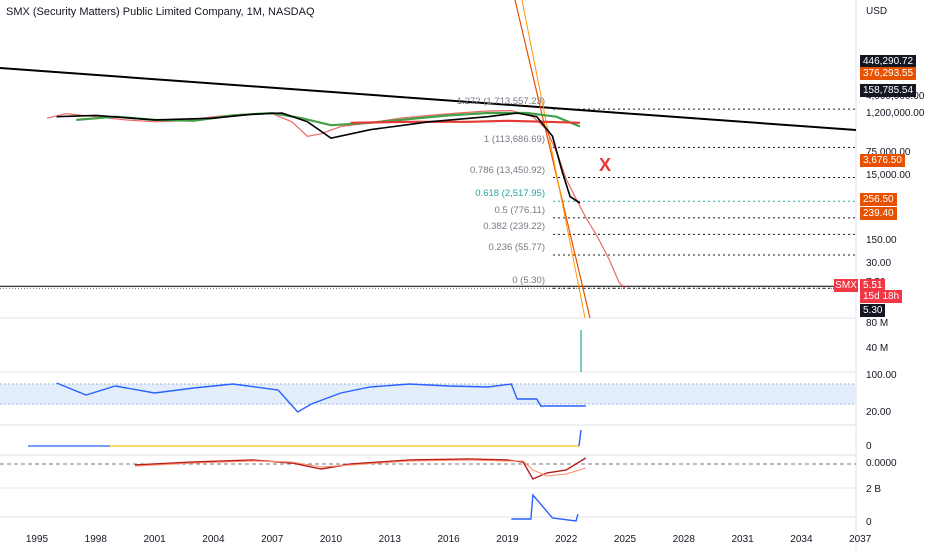 The image size is (932, 550). What do you see at coordinates (507, 539) in the screenshot?
I see `x-tick-label-8: 2019` at bounding box center [507, 539].